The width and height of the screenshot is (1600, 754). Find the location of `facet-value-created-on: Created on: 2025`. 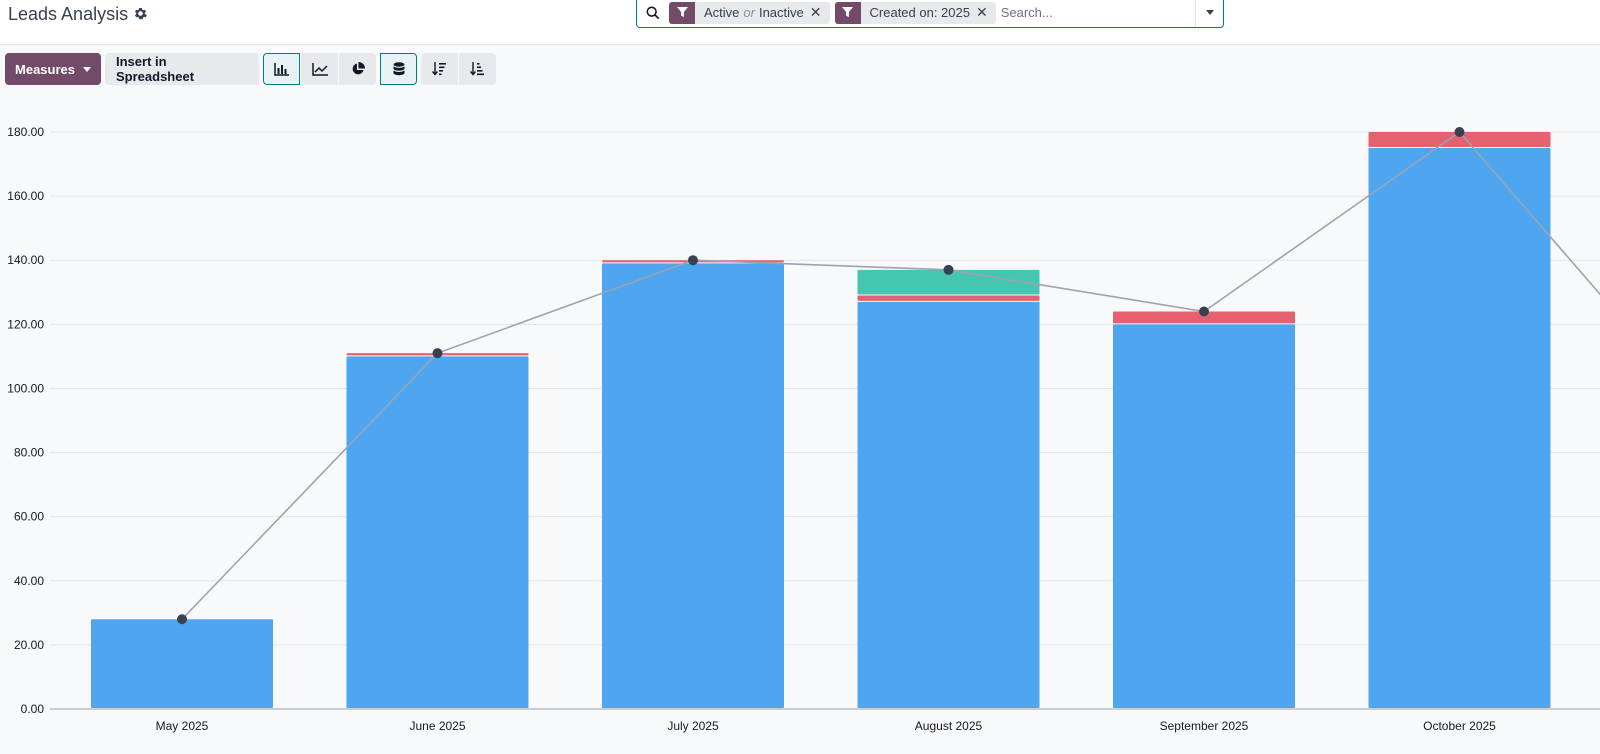

facet-value-created-on: Created on: 2025 is located at coordinates (919, 12).